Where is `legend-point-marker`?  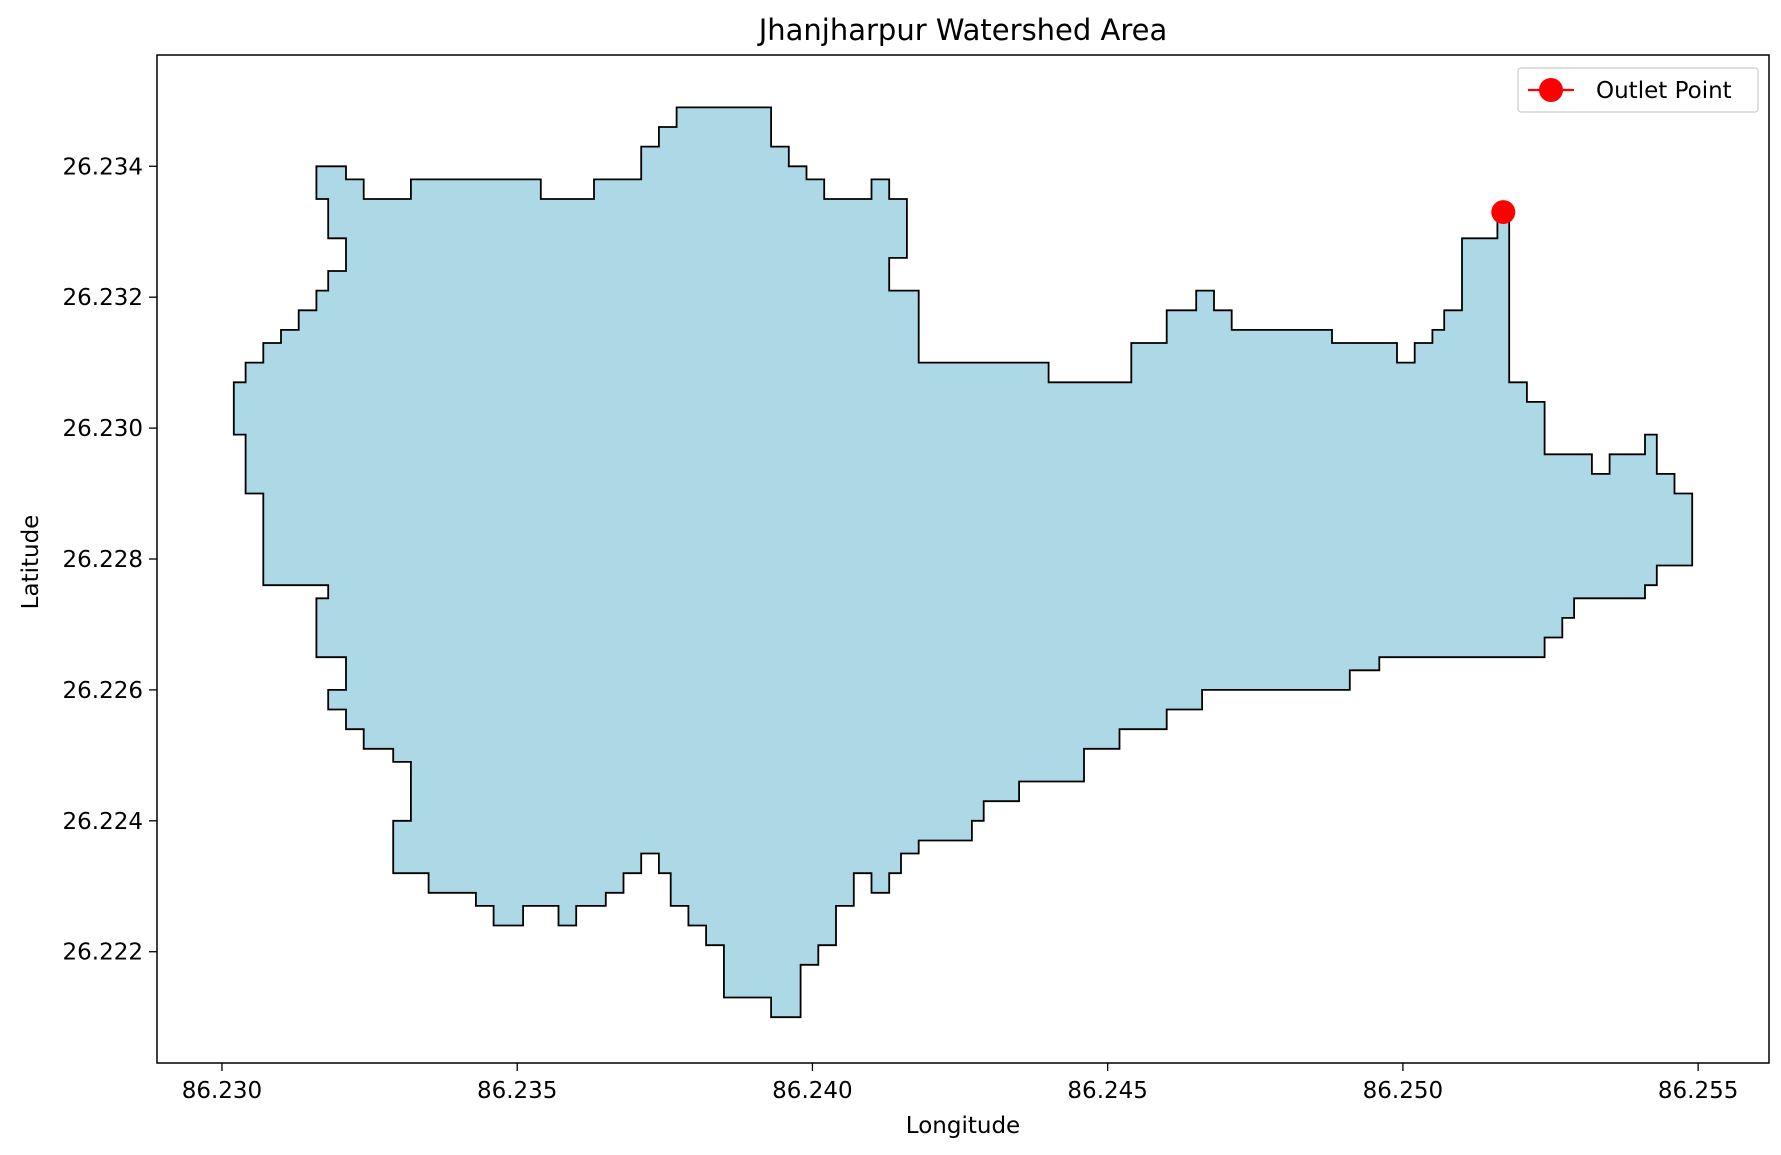 legend-point-marker is located at coordinates (1551, 90).